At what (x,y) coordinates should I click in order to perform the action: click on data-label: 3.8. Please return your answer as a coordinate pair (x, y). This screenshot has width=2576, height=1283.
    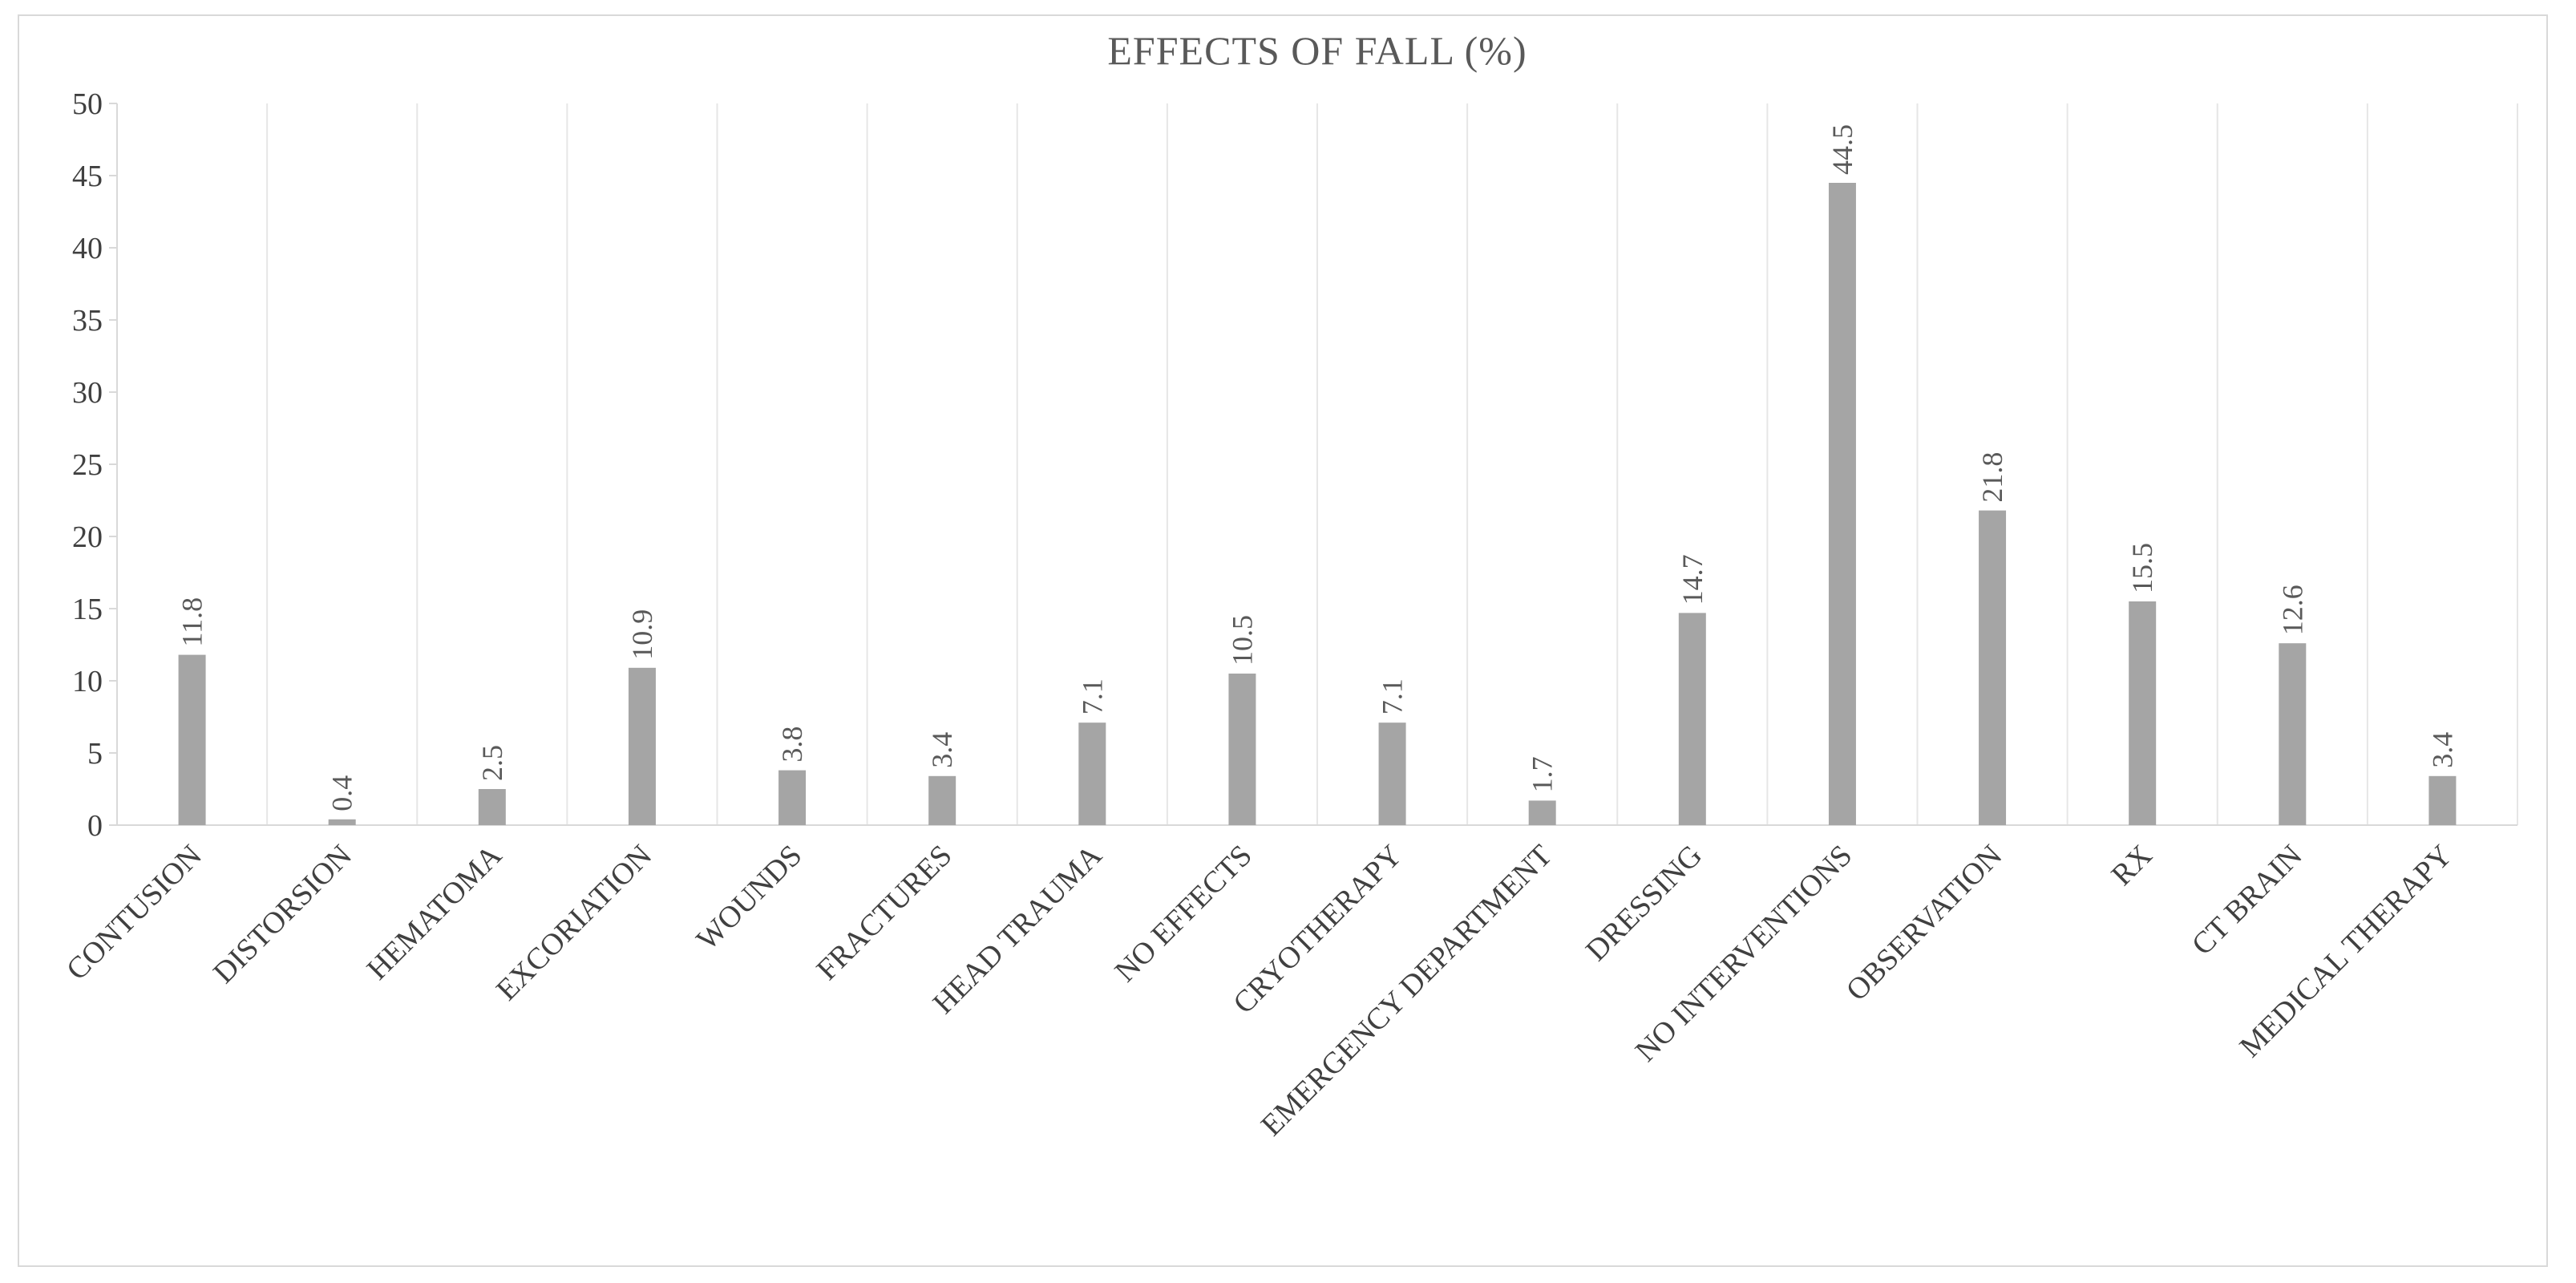
    Looking at the image, I should click on (792, 744).